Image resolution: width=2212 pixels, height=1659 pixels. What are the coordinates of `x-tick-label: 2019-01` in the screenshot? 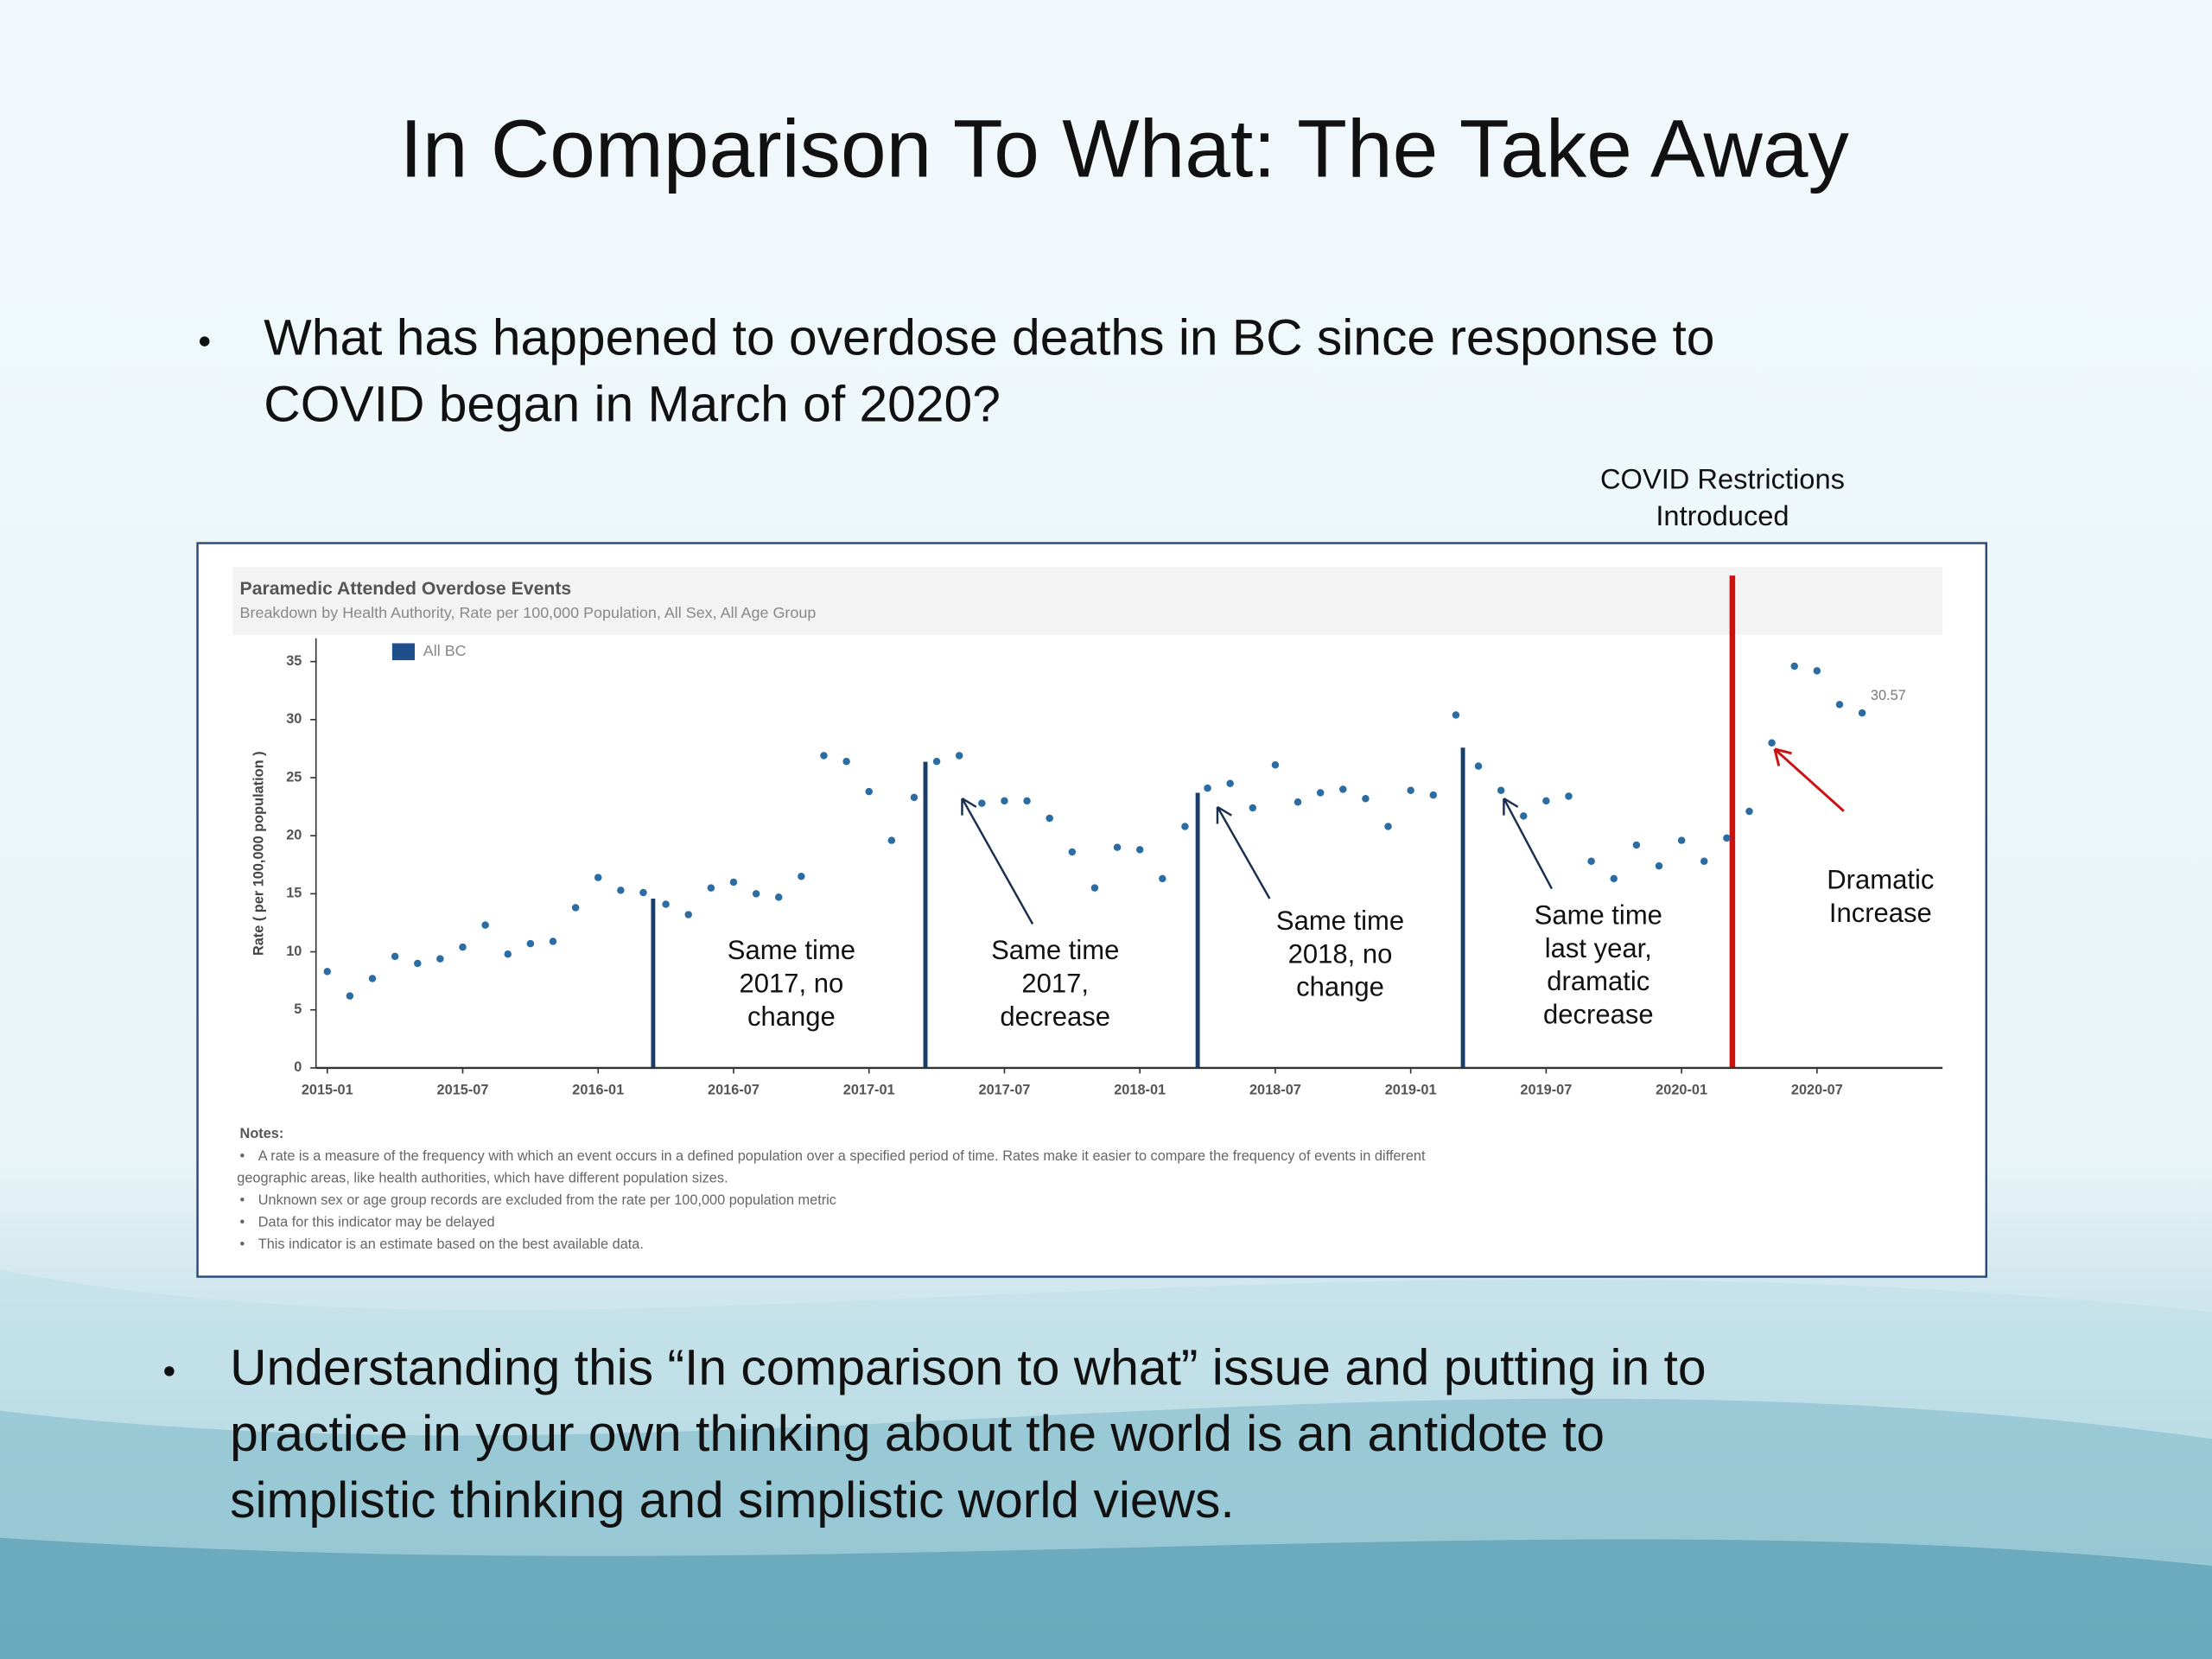 It's located at (1411, 1089).